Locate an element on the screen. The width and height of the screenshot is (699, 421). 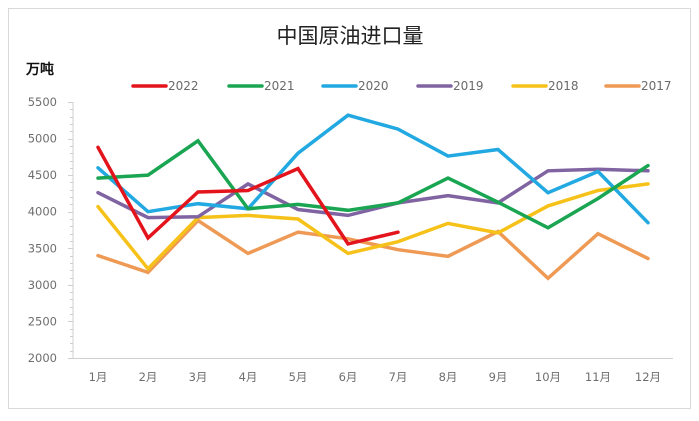
legend-label-2022: 2022 is located at coordinates (183, 86).